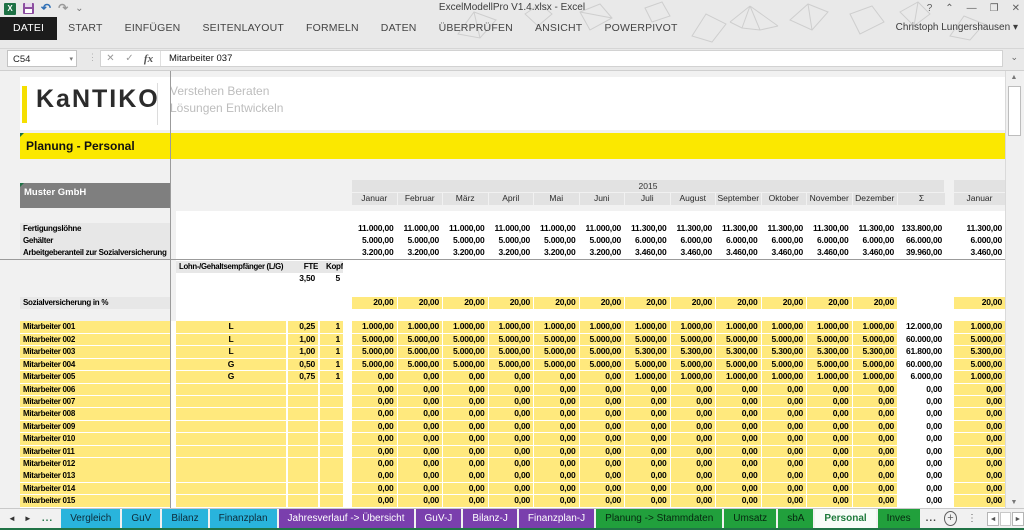 The image size is (1024, 530). Describe the element at coordinates (923, 338) in the screenshot. I see `sum-cell: 60.000,00` at that location.